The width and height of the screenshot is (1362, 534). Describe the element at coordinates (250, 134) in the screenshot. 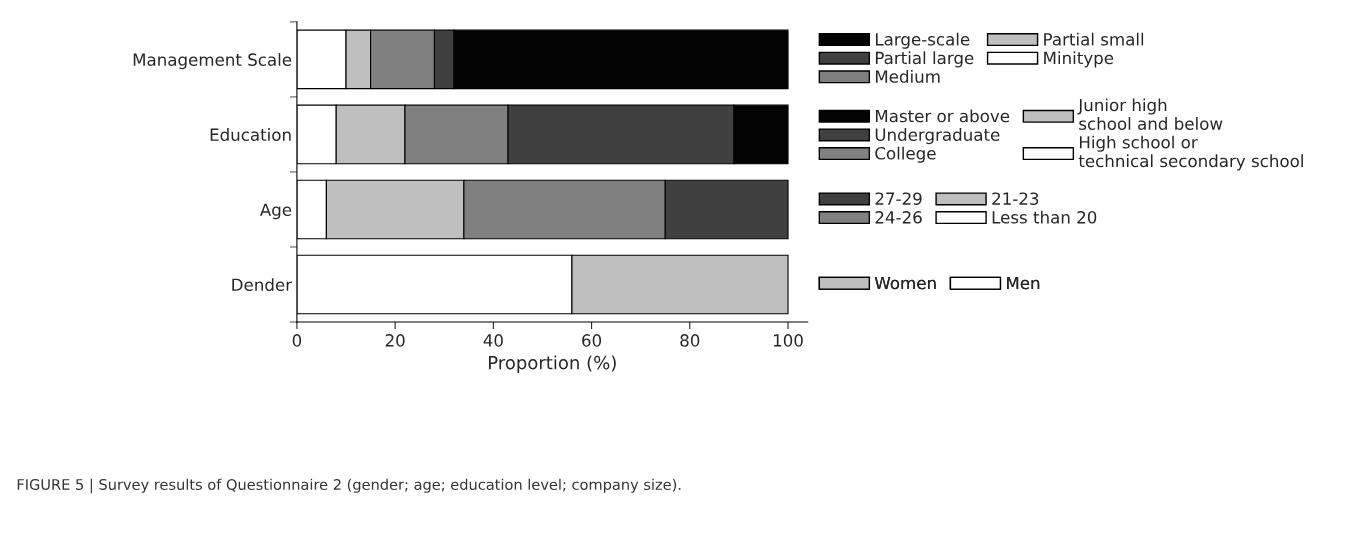

I see `y-tick-label: Education` at that location.